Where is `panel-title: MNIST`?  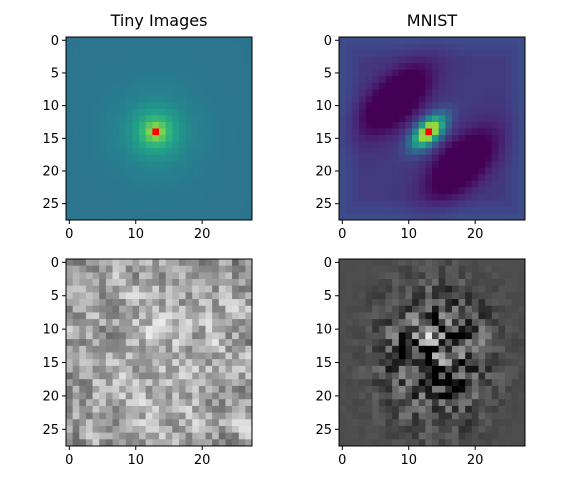 panel-title: MNIST is located at coordinates (432, 20).